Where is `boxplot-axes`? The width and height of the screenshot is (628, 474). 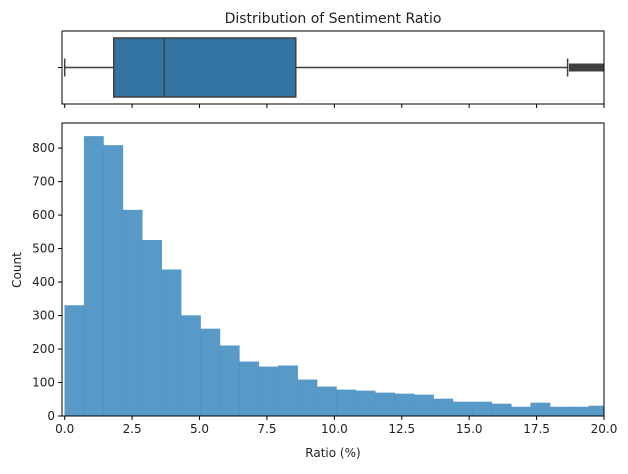 boxplot-axes is located at coordinates (331, 69).